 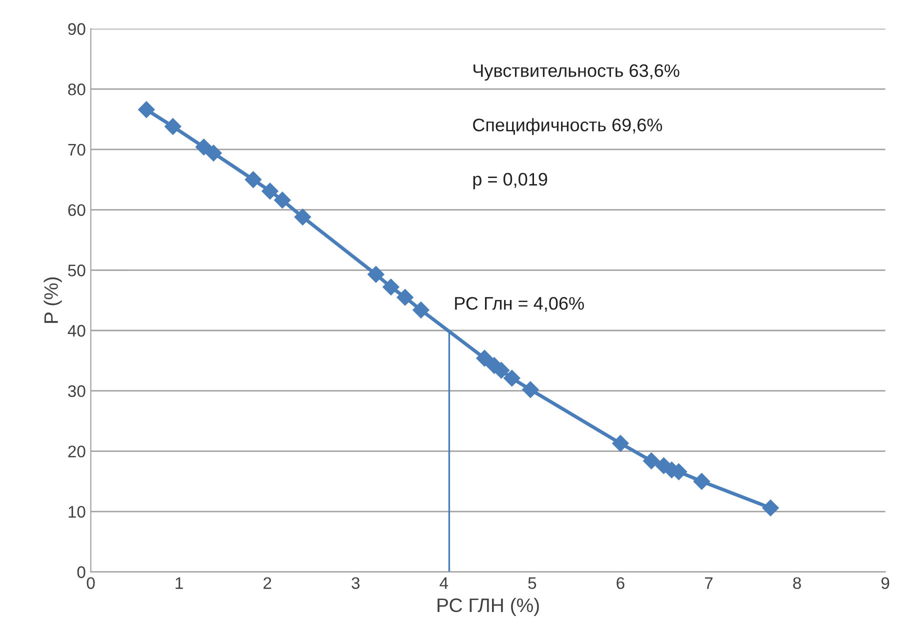 I want to click on x-tick-label: 4, so click(x=444, y=583).